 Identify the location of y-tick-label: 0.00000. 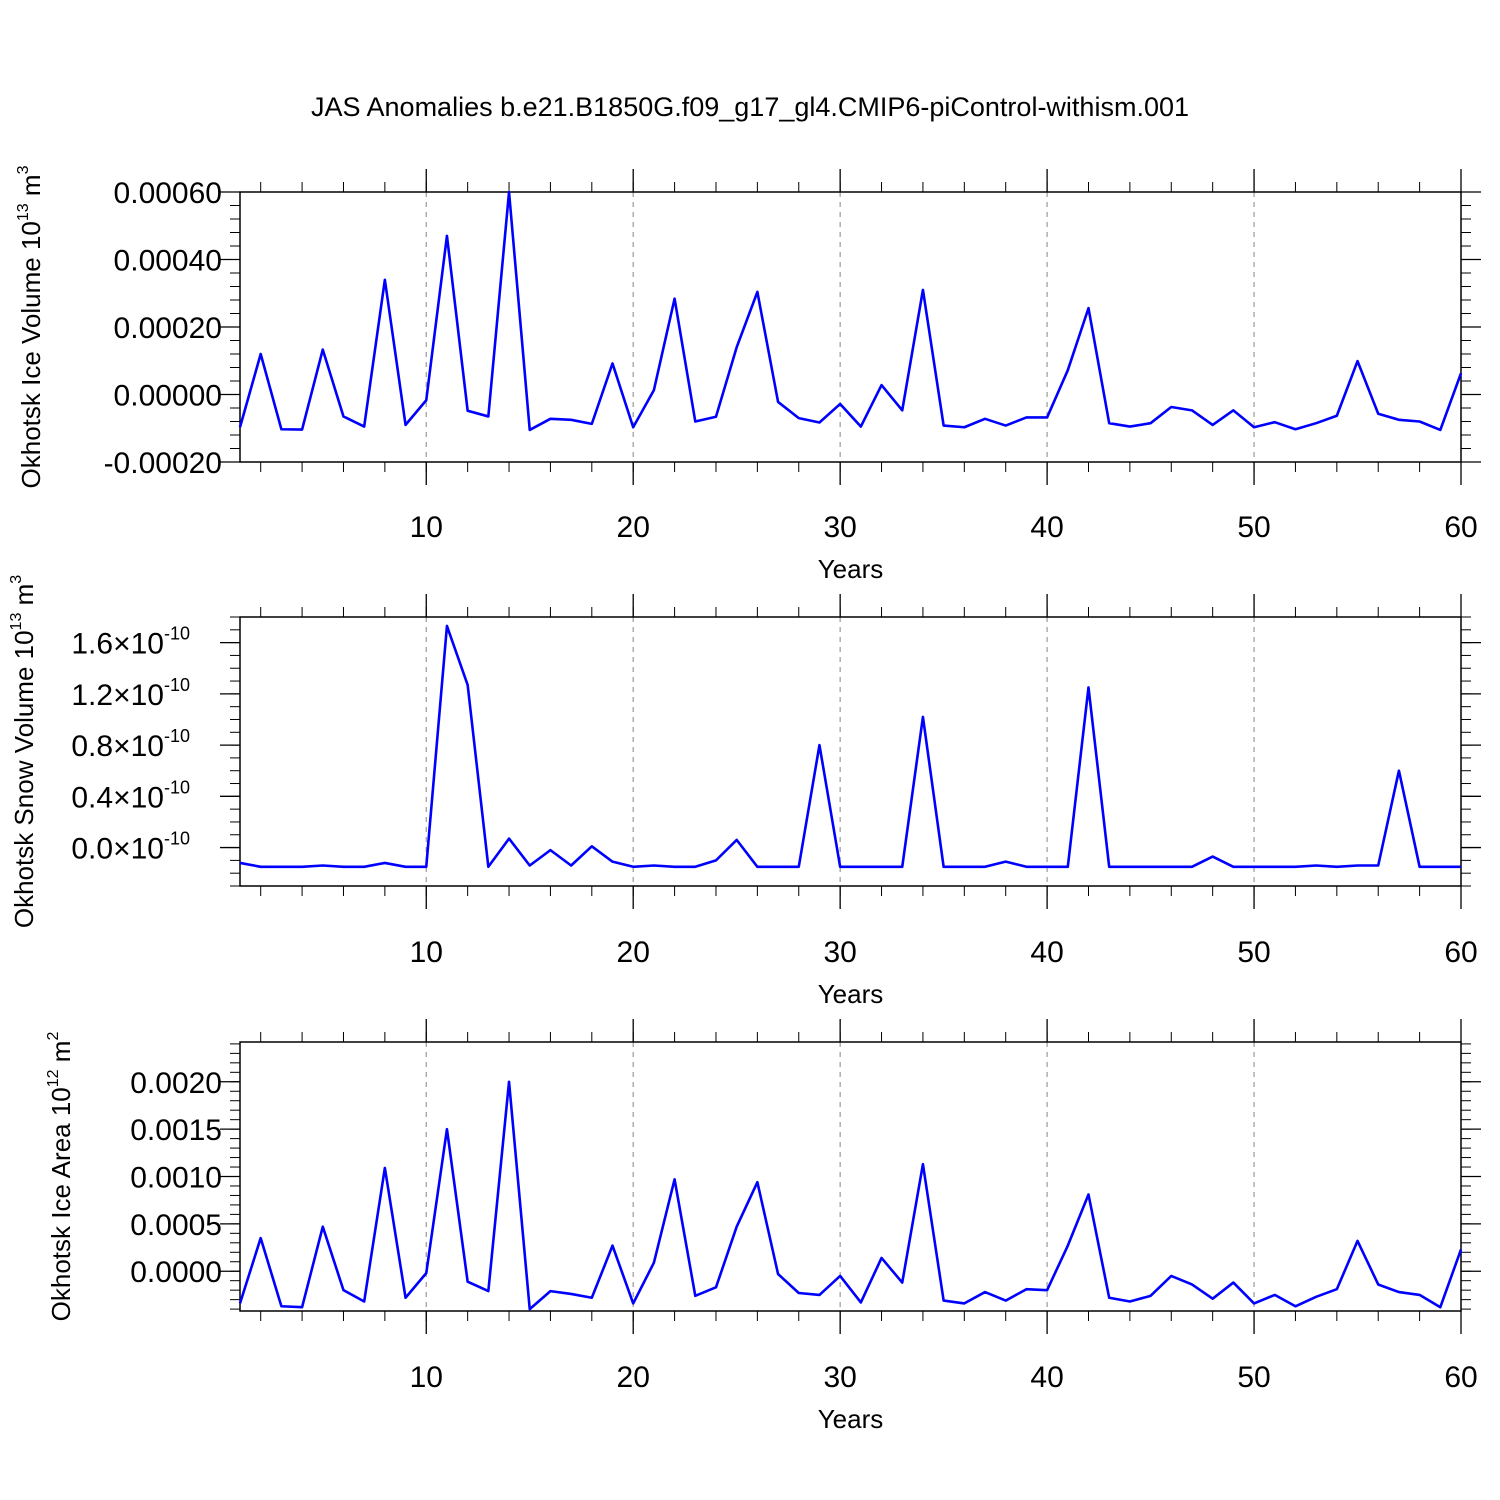
(168, 396).